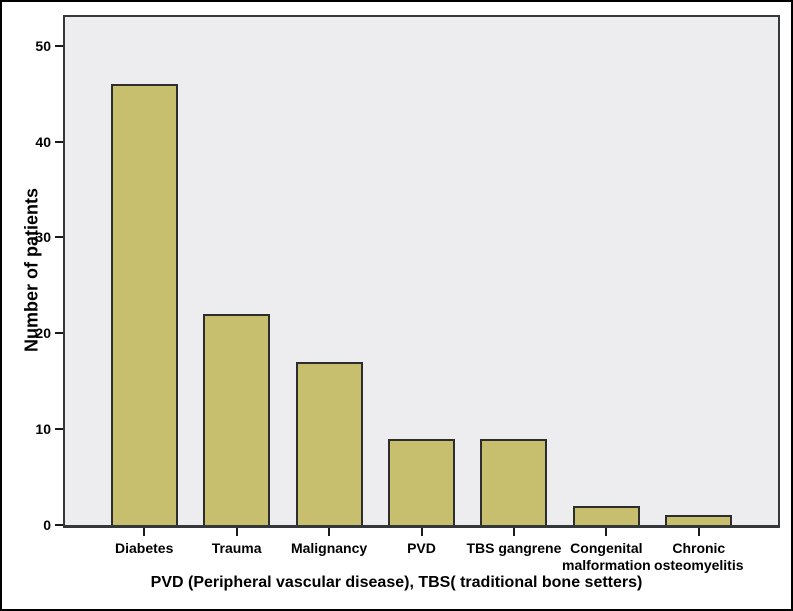 The width and height of the screenshot is (793, 611). Describe the element at coordinates (329, 532) in the screenshot. I see `x-tick-mark-malignancy` at that location.